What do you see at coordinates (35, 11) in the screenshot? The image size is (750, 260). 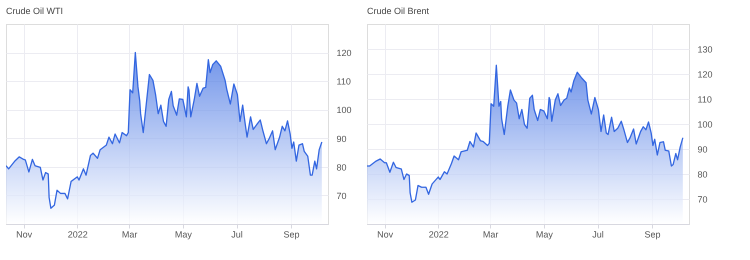 I see `chart-title: Crude Oil WTI` at bounding box center [35, 11].